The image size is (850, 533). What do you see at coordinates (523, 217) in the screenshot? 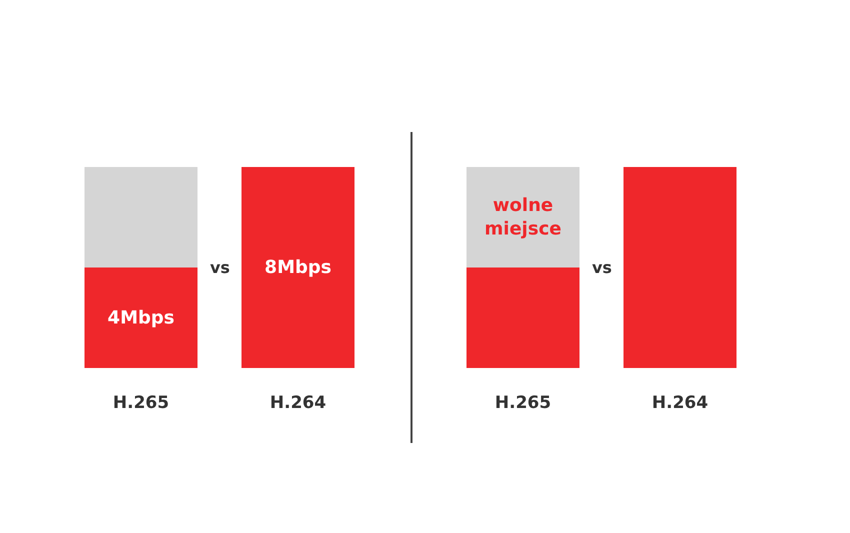
I see `series-label: wolne miejsce` at bounding box center [523, 217].